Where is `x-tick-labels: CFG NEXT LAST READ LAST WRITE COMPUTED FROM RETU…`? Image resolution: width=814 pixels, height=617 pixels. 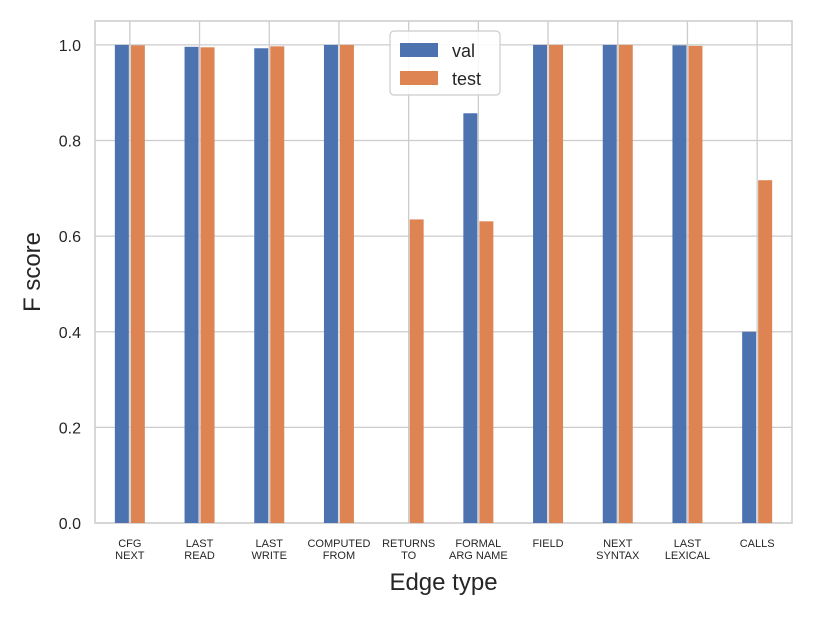
x-tick-labels: CFG NEXT LAST READ LAST WRITE COMPUTED FROM RETU… is located at coordinates (444, 550).